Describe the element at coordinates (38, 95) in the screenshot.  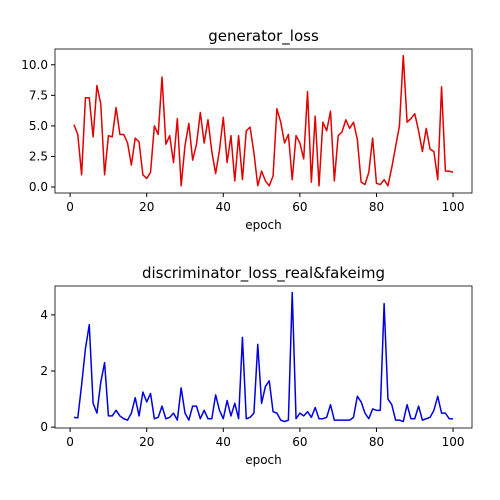
I see `y-tick-label: 7.5` at that location.